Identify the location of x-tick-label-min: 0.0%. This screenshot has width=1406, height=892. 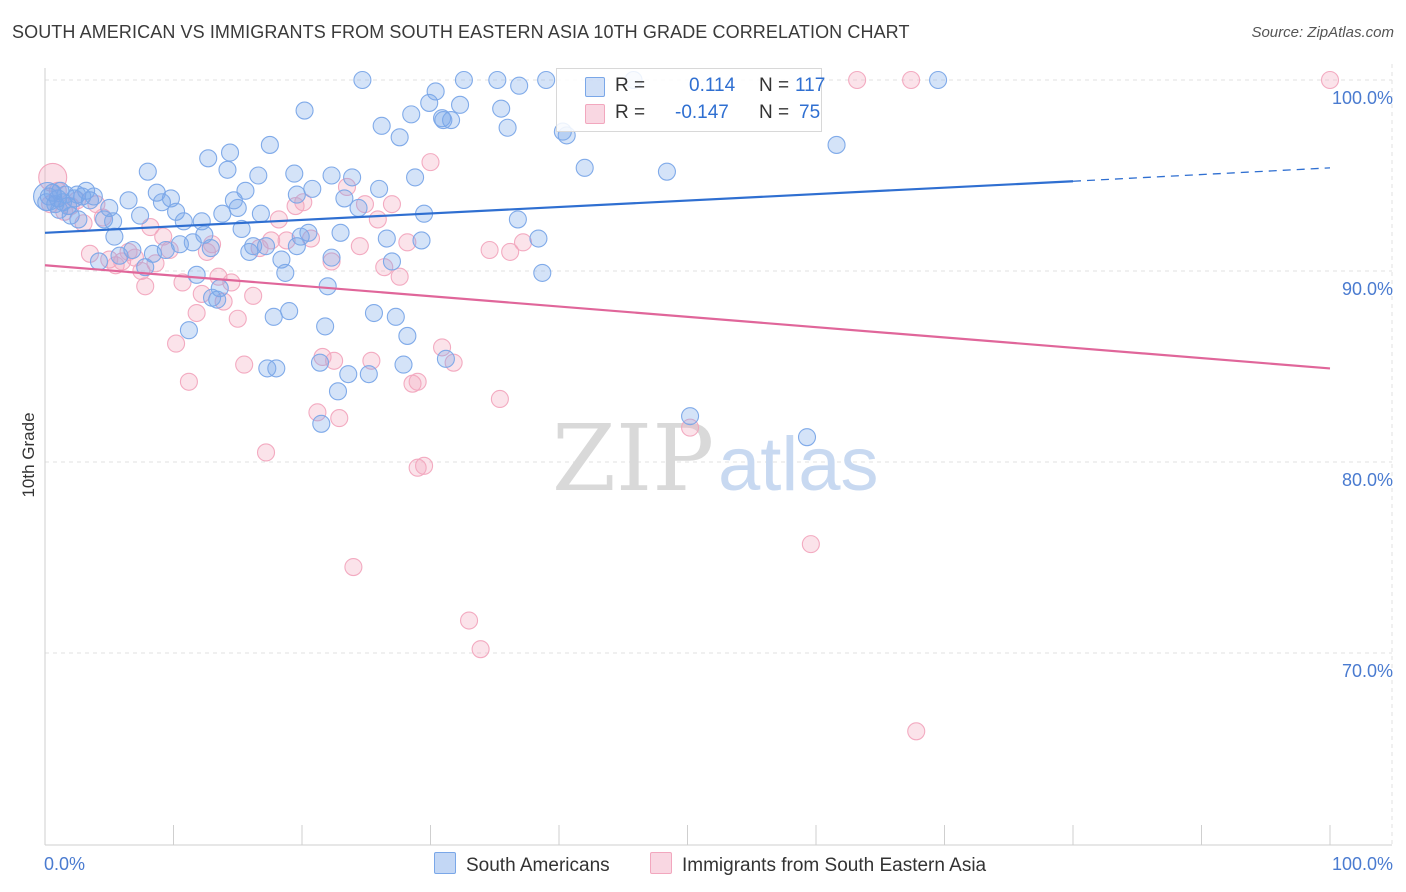
(64, 864).